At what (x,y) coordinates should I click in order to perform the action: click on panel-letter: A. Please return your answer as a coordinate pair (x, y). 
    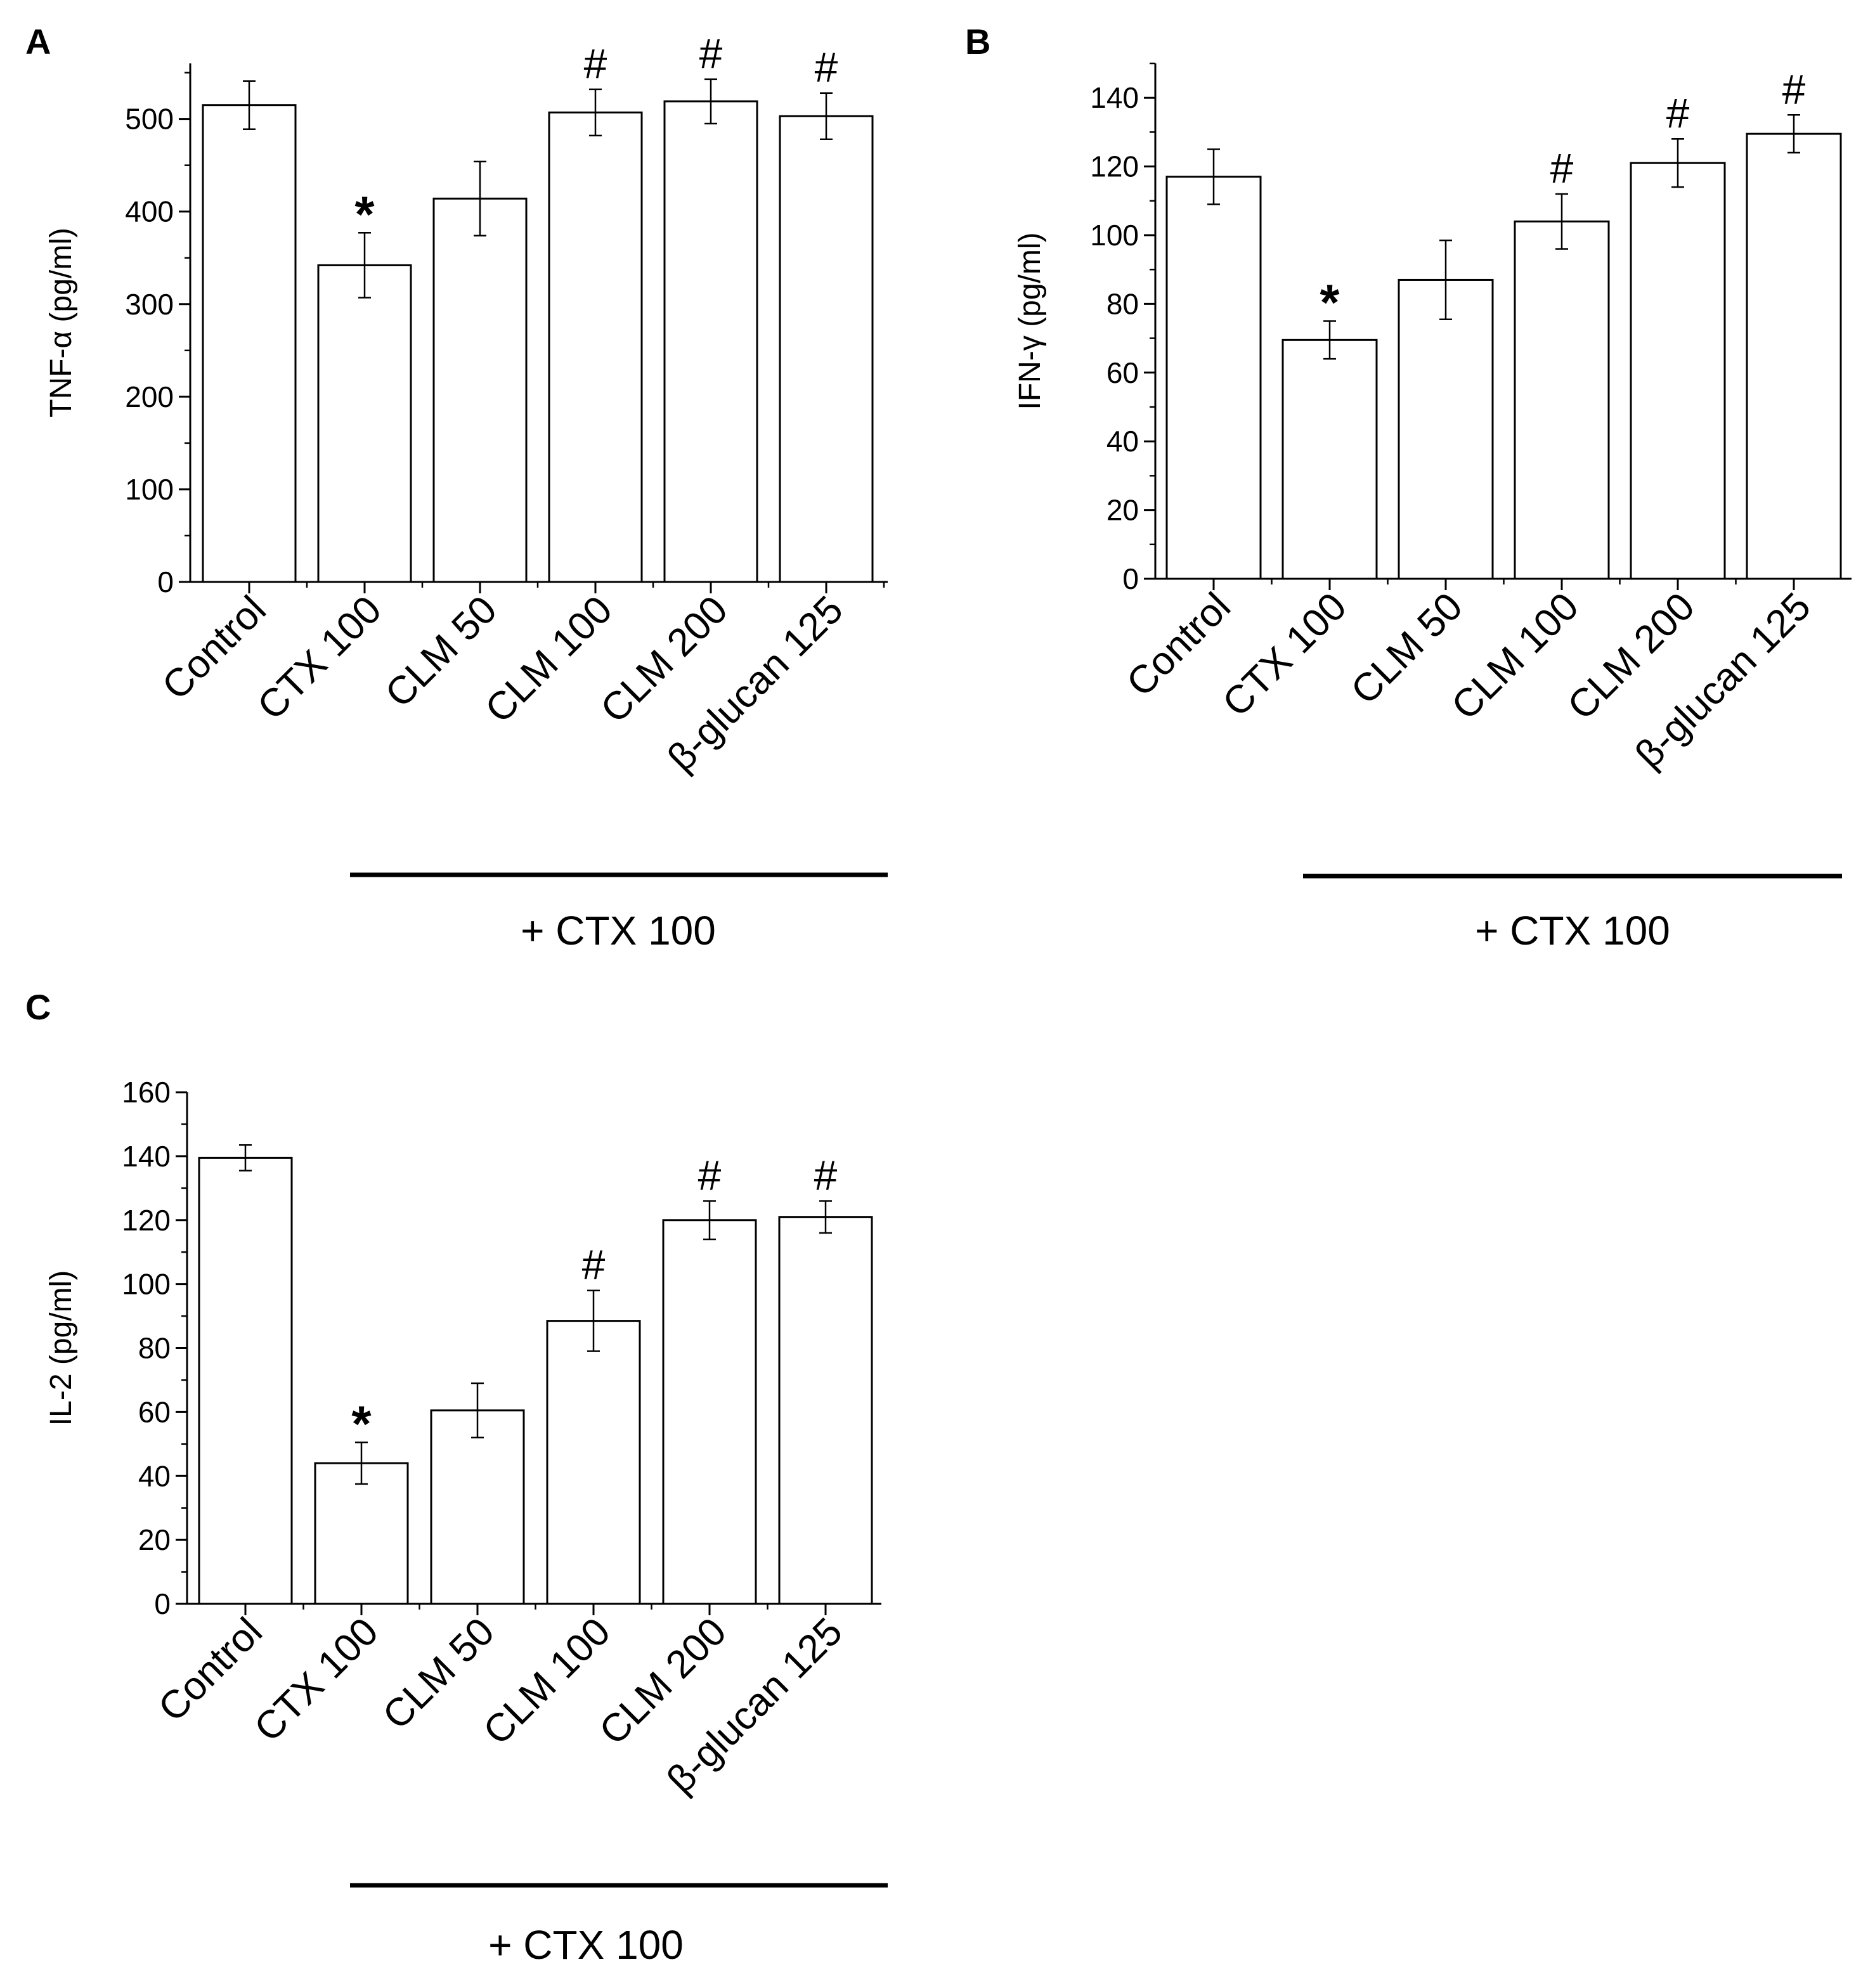
    Looking at the image, I should click on (38, 41).